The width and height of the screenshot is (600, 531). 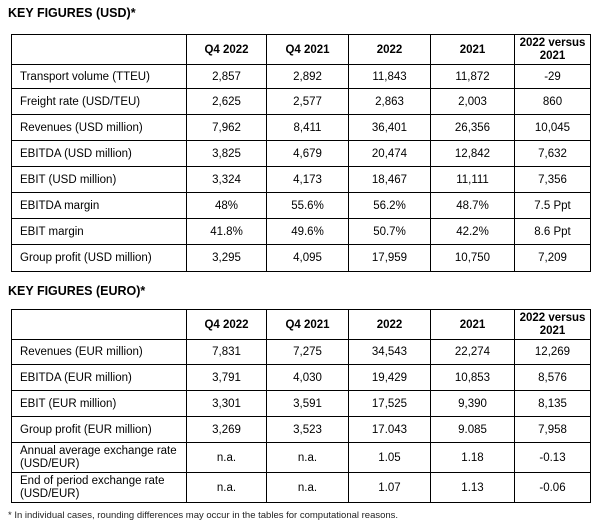 I want to click on value-cell: 48.7%, so click(x=472, y=205).